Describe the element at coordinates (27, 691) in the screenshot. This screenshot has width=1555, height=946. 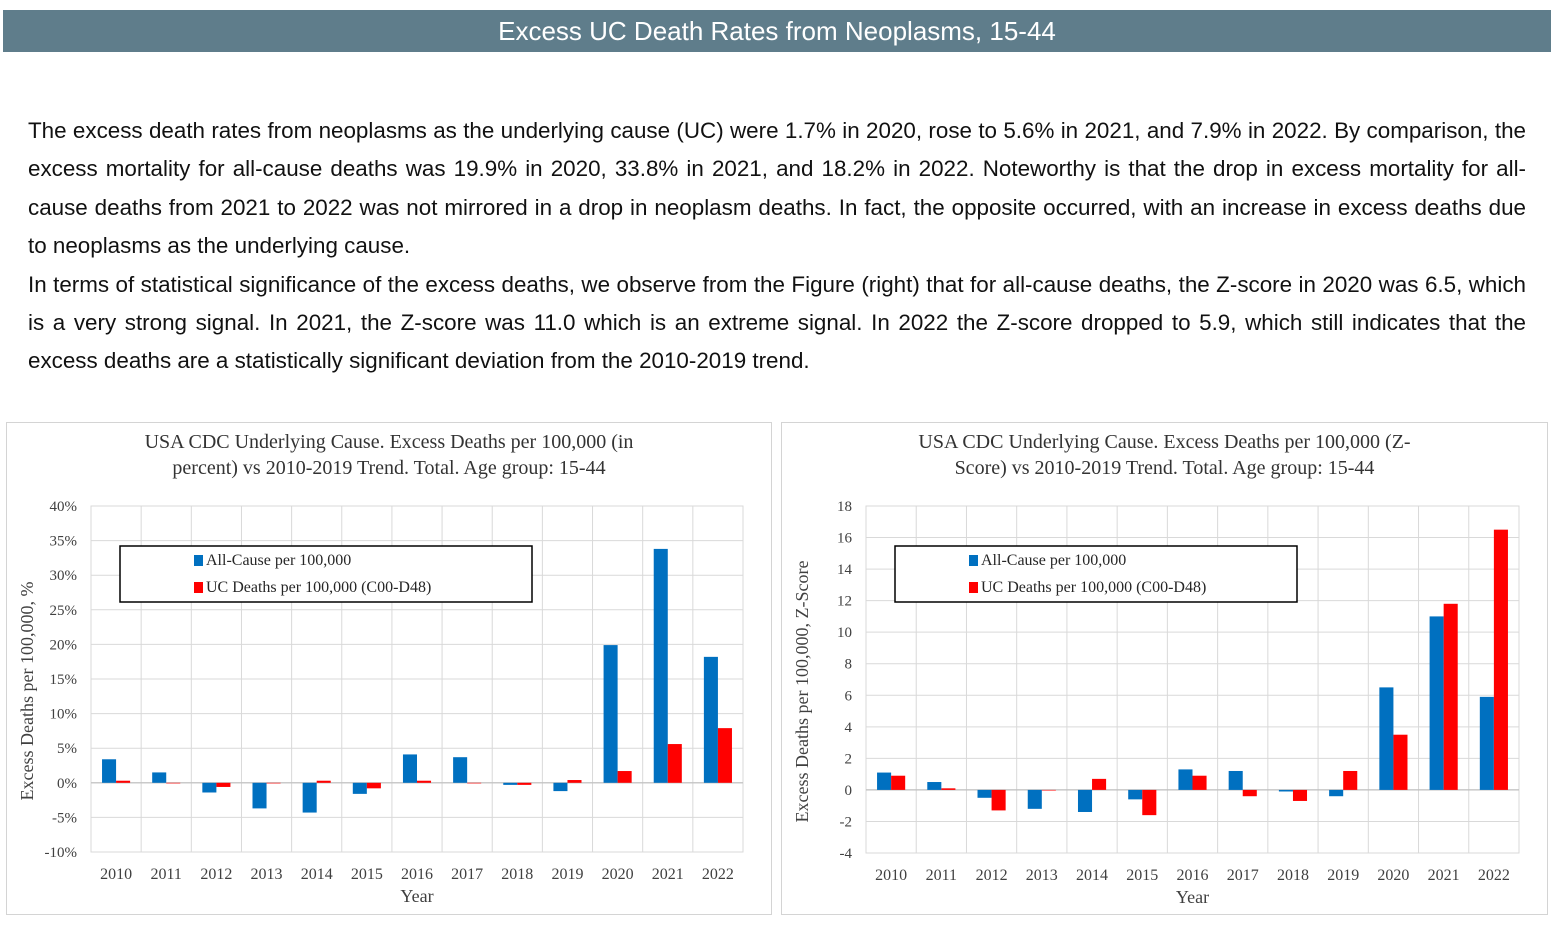
I see `y-axis-title: Excess Deaths per 100,000, %` at that location.